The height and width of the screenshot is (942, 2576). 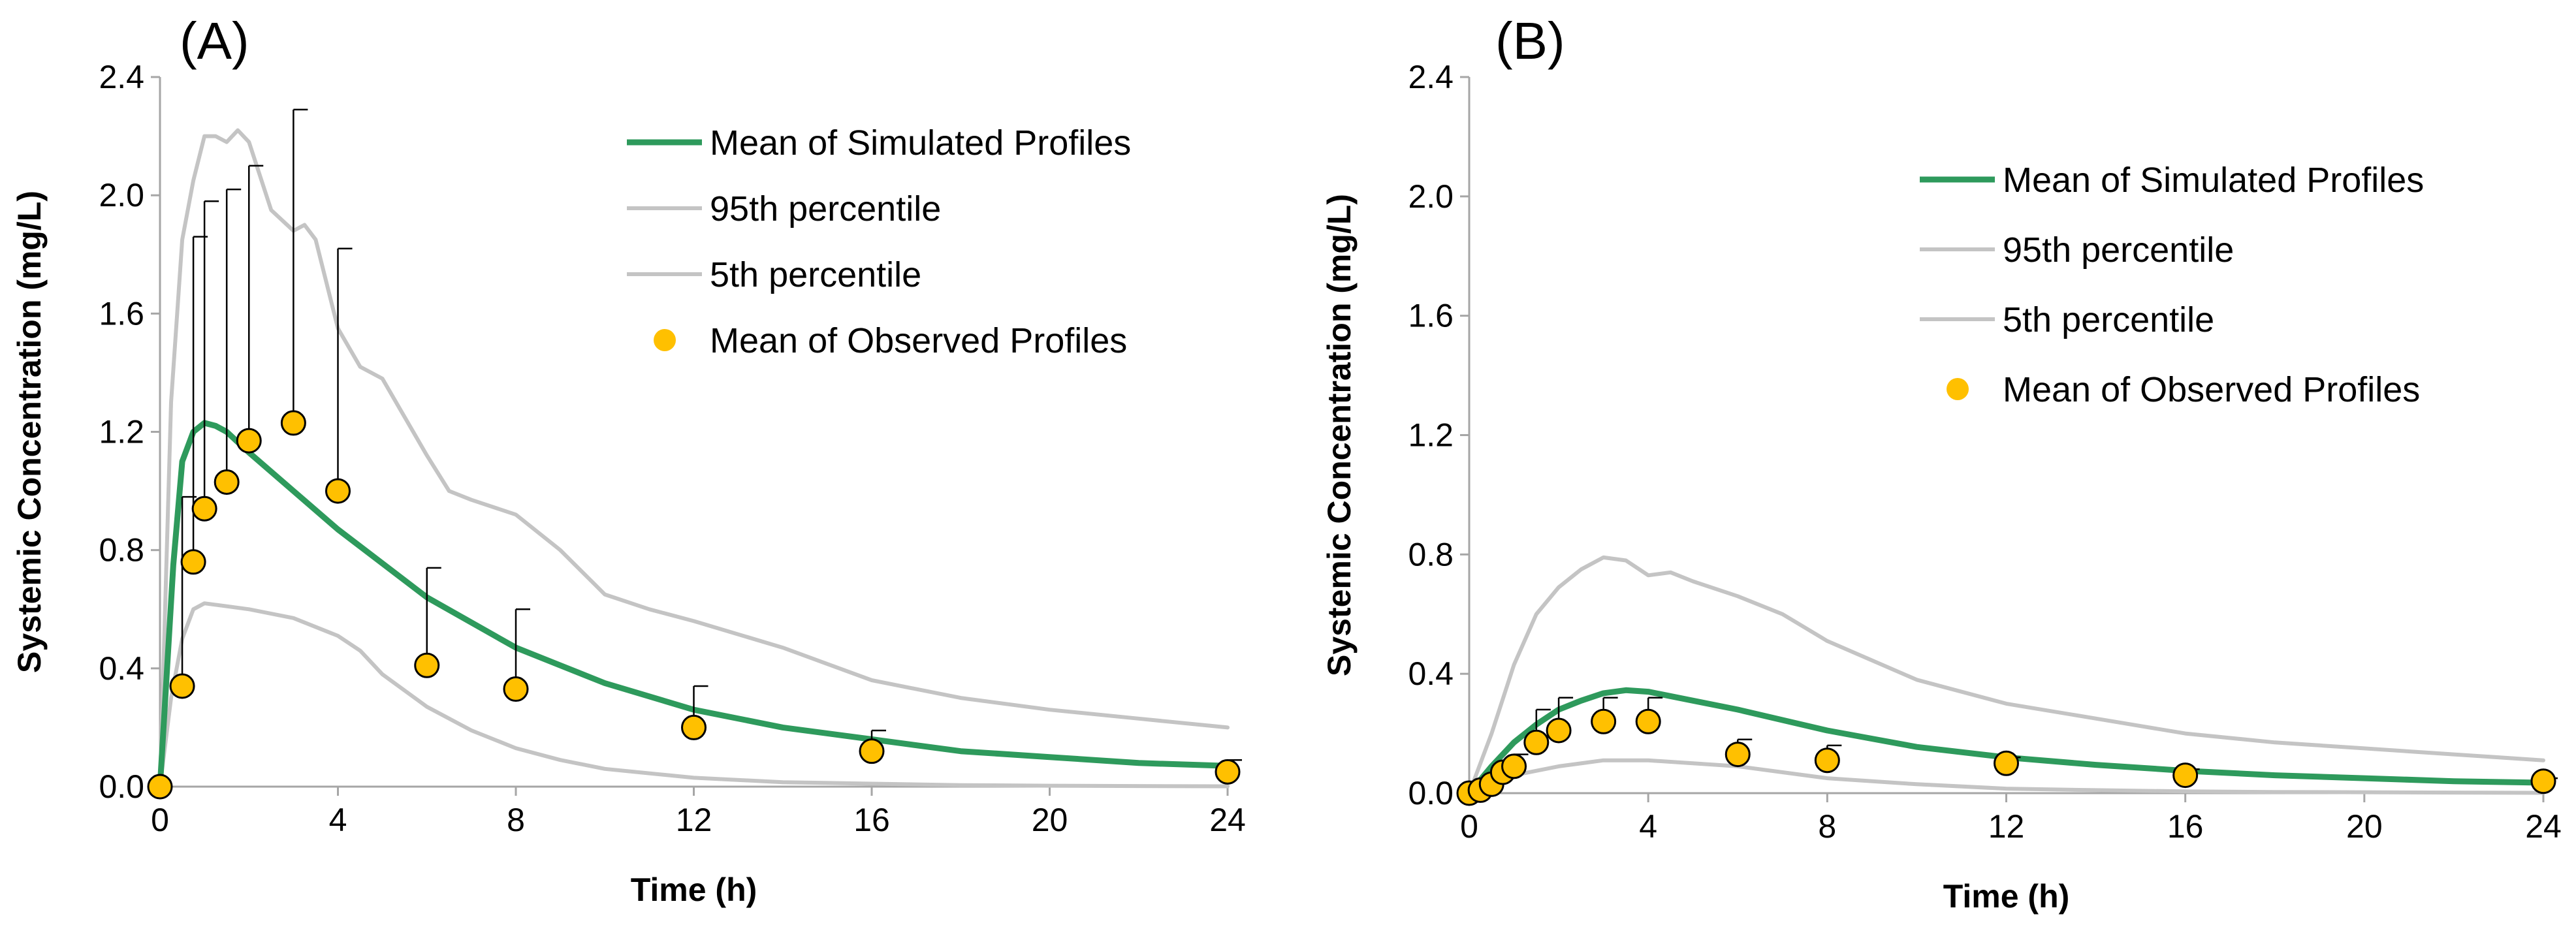 What do you see at coordinates (2006, 675) in the screenshot?
I see `p95-line` at bounding box center [2006, 675].